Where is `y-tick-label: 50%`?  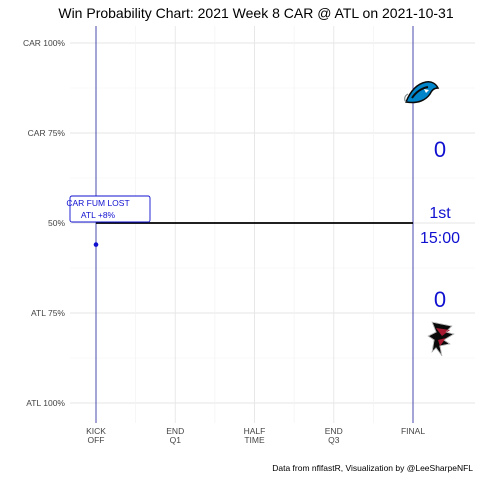
y-tick-label: 50% is located at coordinates (56, 223).